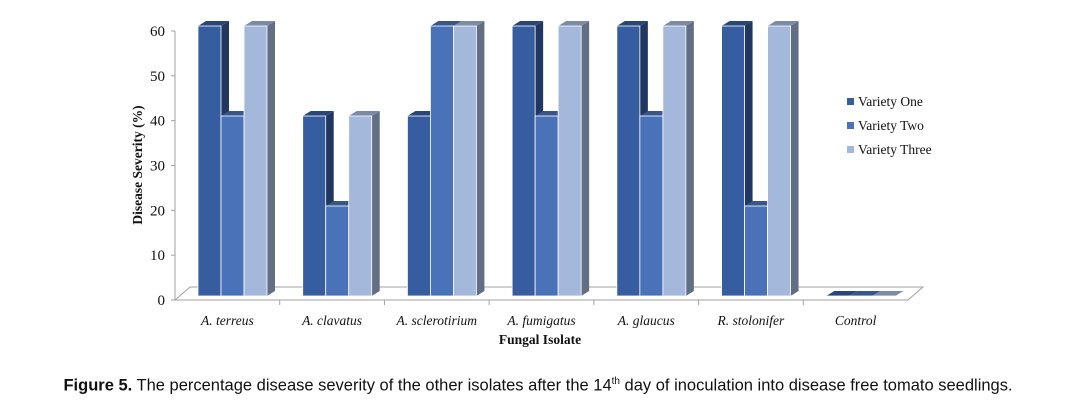 Image resolution: width=1076 pixels, height=402 pixels. Describe the element at coordinates (157, 167) in the screenshot. I see `y-tick-label: 30` at that location.